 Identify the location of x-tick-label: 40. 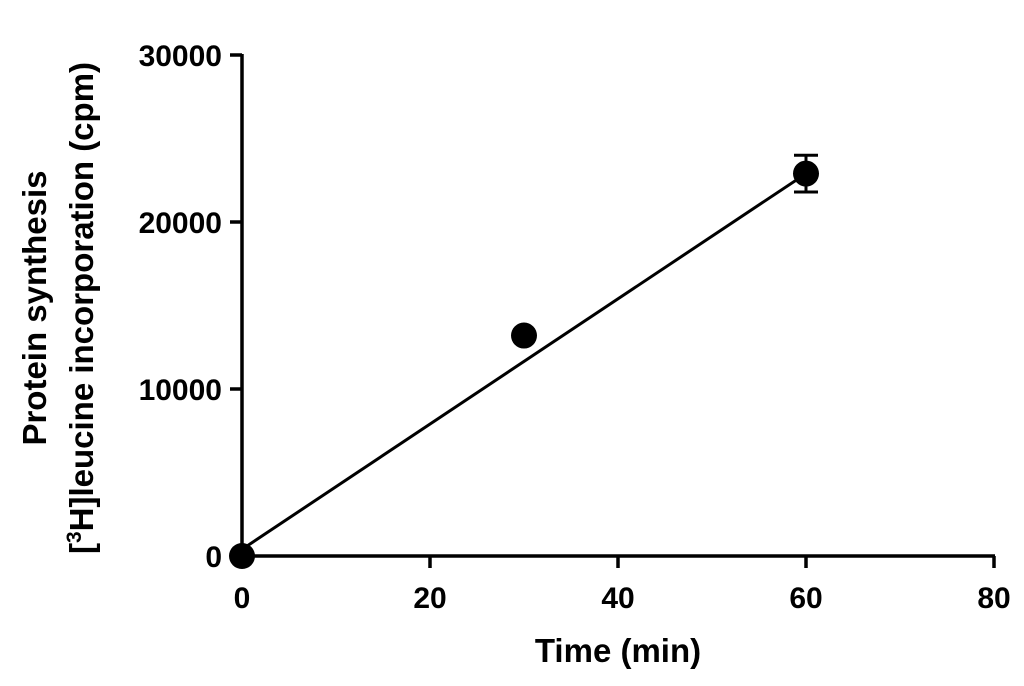
(617, 598).